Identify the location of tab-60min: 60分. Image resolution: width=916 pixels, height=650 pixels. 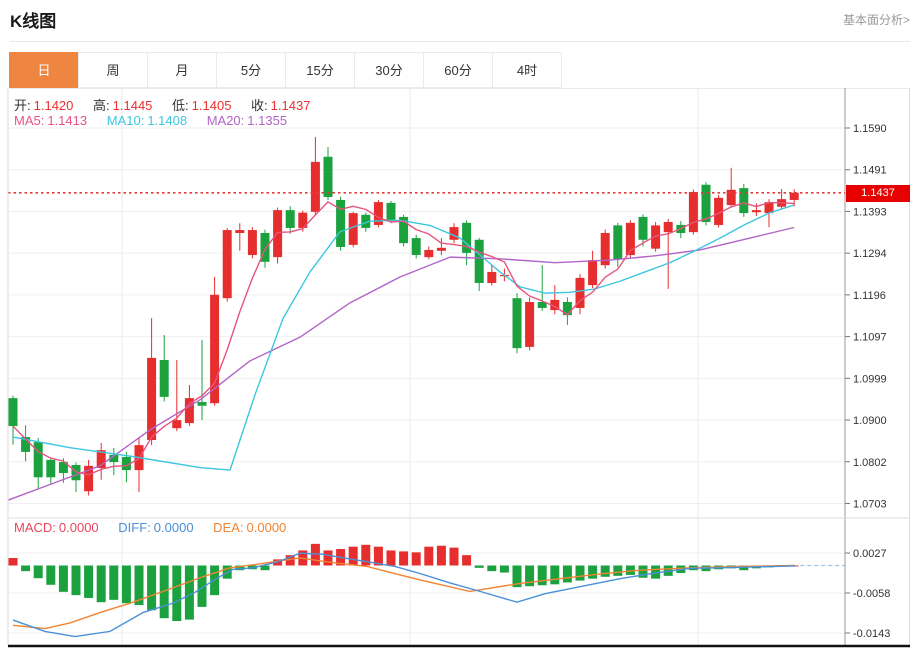
(458, 70).